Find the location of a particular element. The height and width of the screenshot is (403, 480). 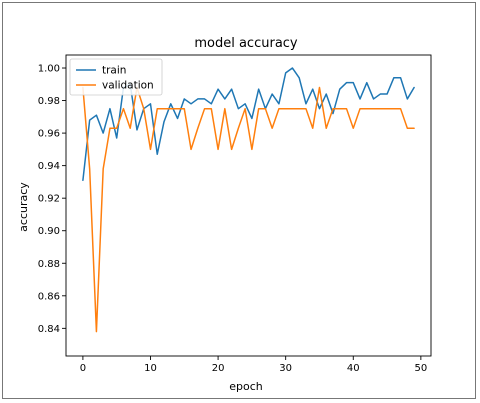

y-tick-label: 0.92 is located at coordinates (49, 199).